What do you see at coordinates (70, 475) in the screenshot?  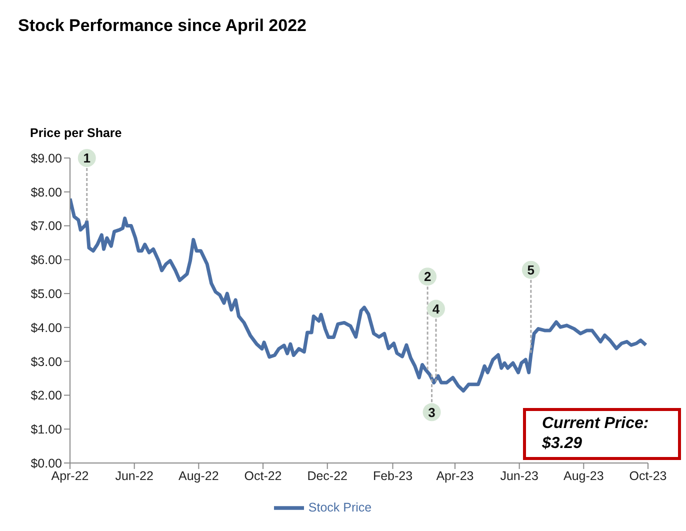 I see `x-tick-label: Apr-22` at bounding box center [70, 475].